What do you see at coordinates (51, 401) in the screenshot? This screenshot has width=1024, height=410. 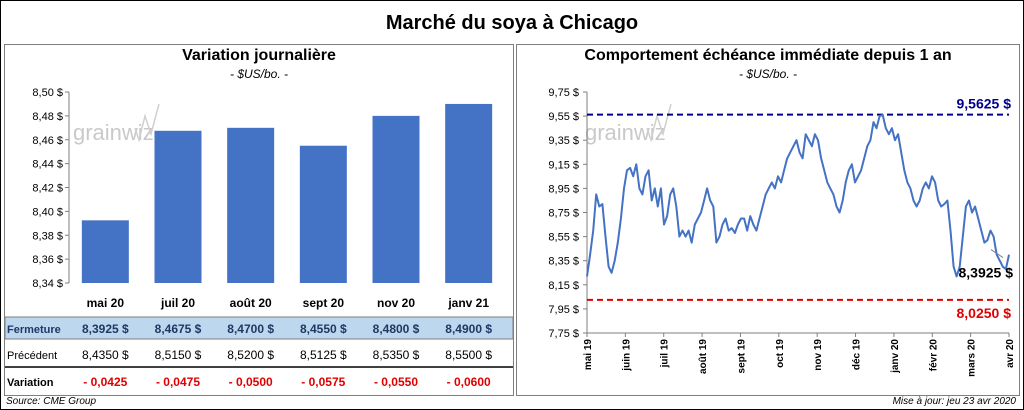 I see `source-note: Source: CME Group` at bounding box center [51, 401].